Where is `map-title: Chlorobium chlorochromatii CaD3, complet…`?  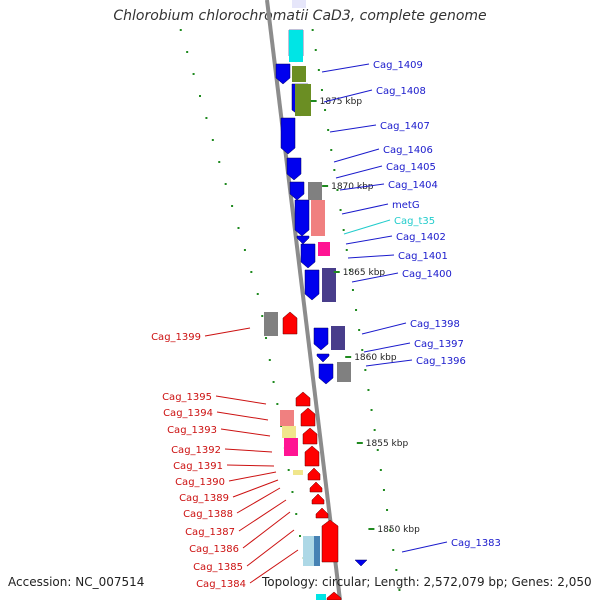
map-title: Chlorobium chlorochromatii CaD3, complet… is located at coordinates (300, 16).